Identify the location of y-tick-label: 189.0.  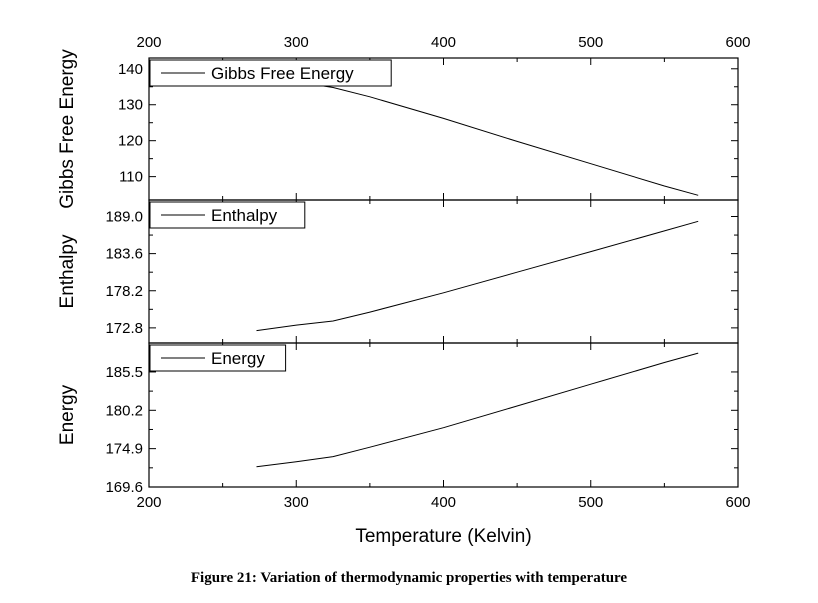
(124, 217).